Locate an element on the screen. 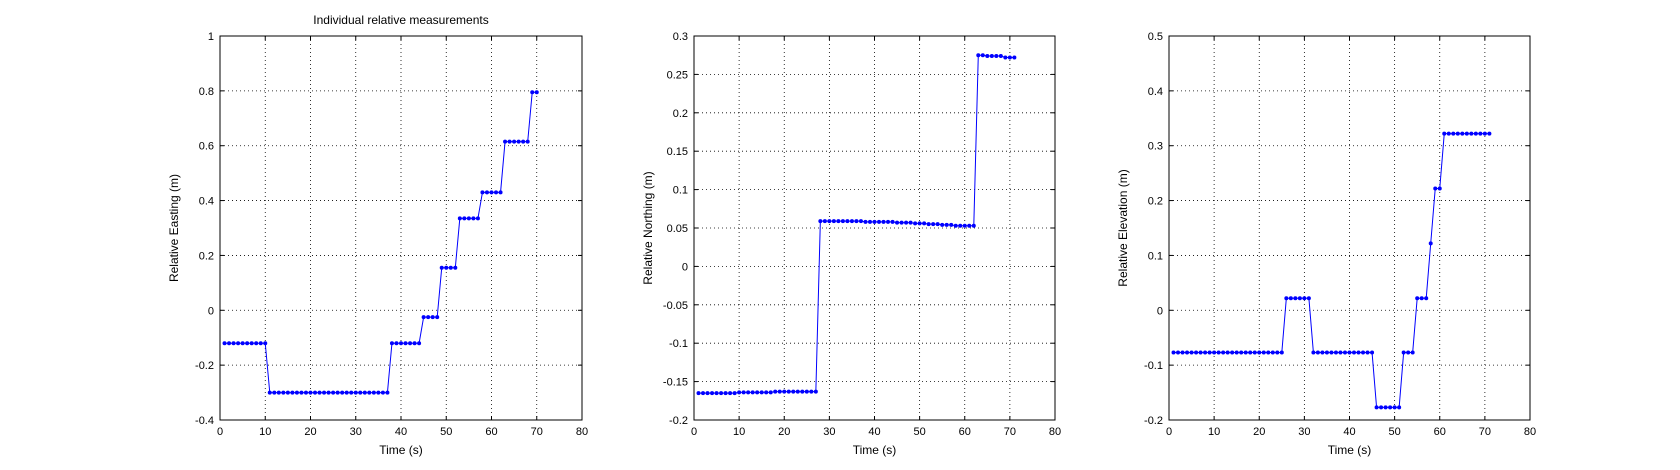 This screenshot has height=470, width=1680. y-axis-label: Relative Easting (m) is located at coordinates (174, 228).